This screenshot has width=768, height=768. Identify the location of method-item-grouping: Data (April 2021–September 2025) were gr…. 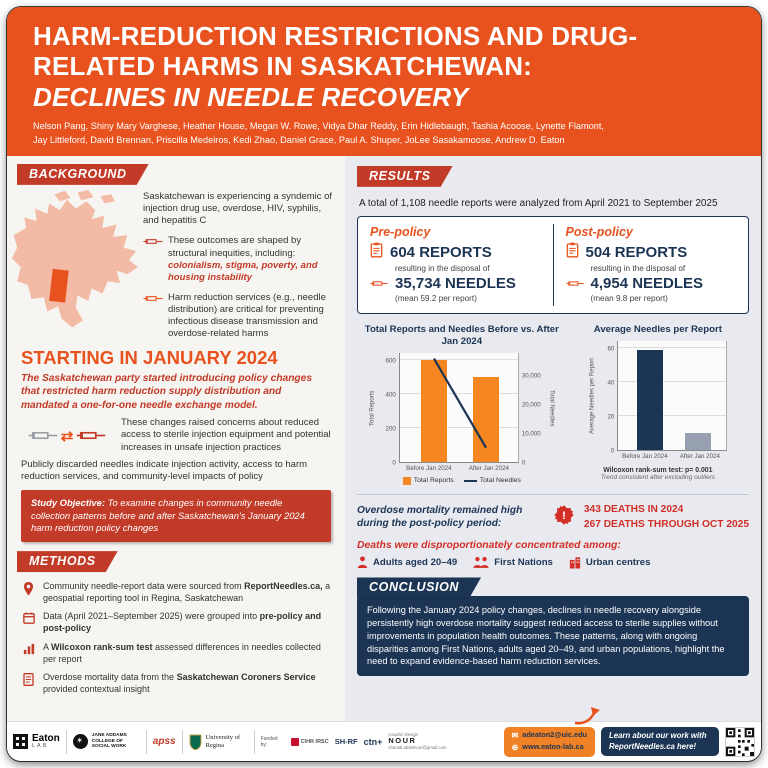
(176, 622).